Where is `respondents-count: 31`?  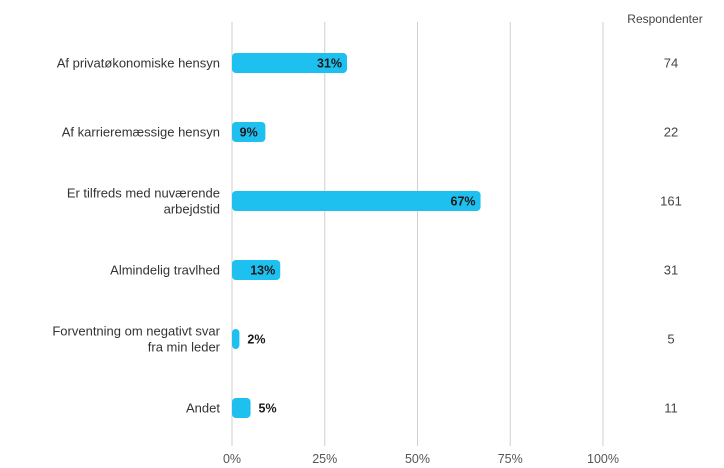 respondents-count: 31 is located at coordinates (671, 270).